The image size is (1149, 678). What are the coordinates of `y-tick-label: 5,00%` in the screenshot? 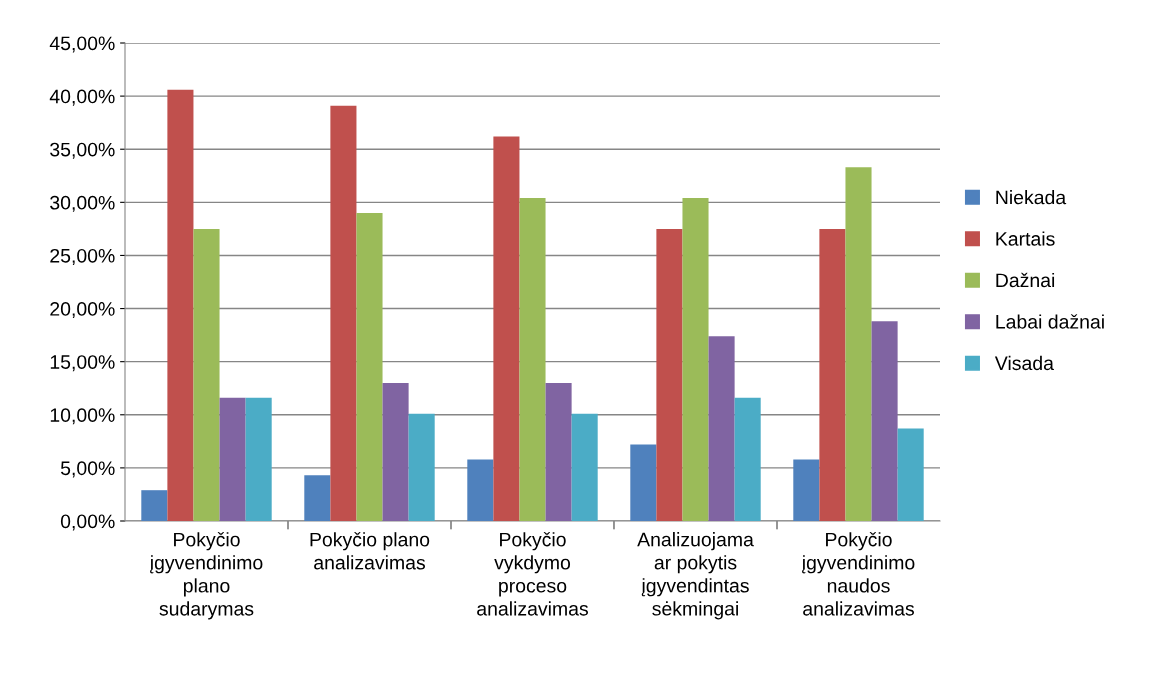 It's located at (87, 469).